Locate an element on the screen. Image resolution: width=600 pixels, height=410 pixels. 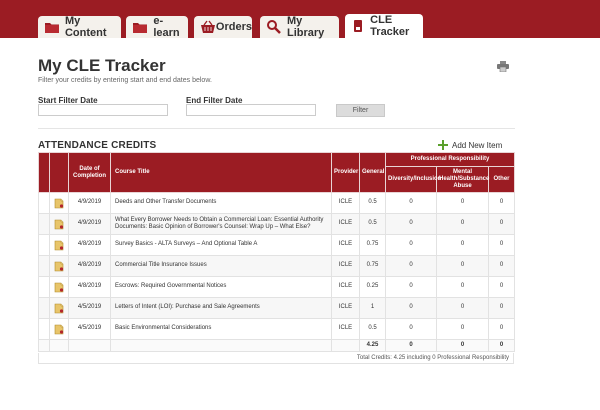
end-filter-label: End Filter Date is located at coordinates (214, 100).